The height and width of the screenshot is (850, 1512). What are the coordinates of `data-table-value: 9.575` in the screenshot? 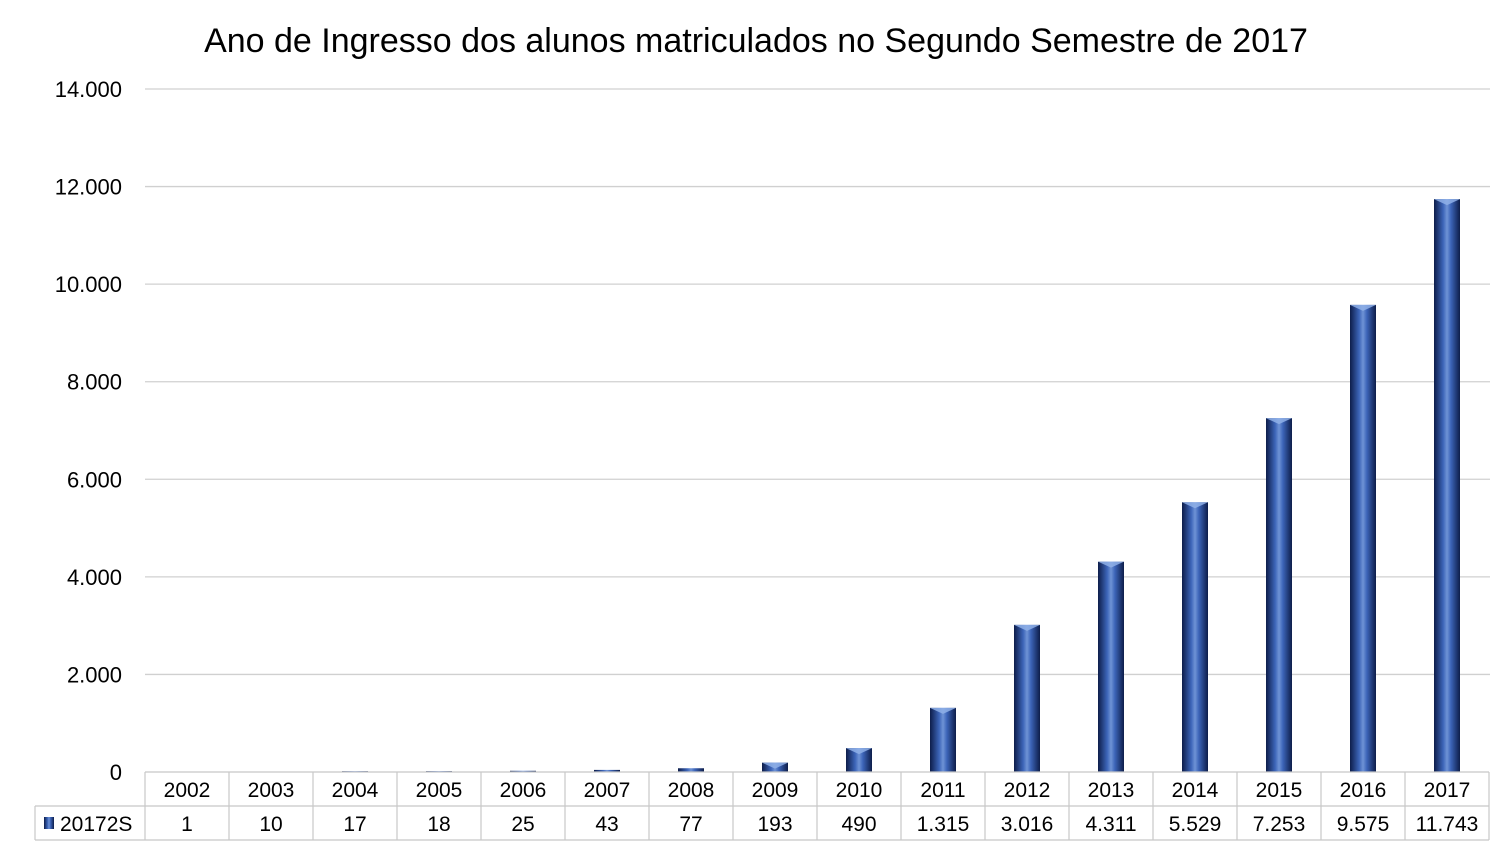 It's located at (1363, 824).